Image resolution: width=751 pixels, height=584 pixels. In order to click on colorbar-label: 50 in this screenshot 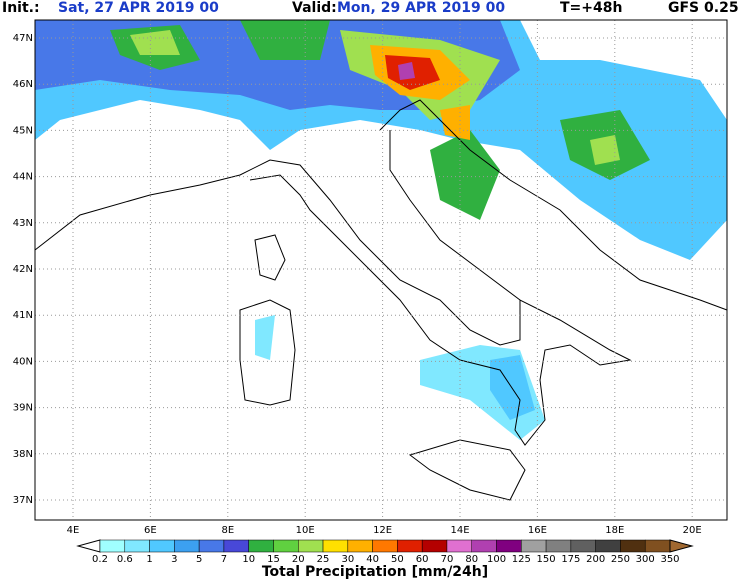, I will do `click(397, 559)`.